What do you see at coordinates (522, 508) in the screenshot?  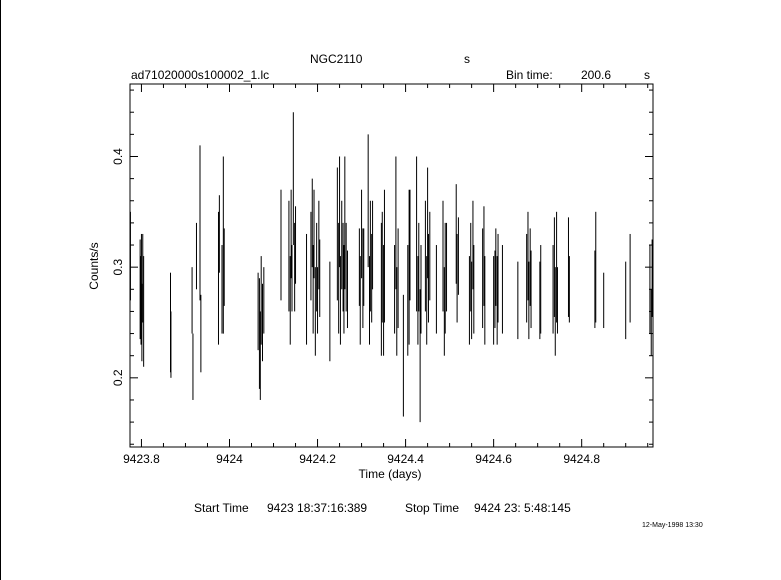 I see `stop-time-value: 9424 23: 5:48:145` at bounding box center [522, 508].